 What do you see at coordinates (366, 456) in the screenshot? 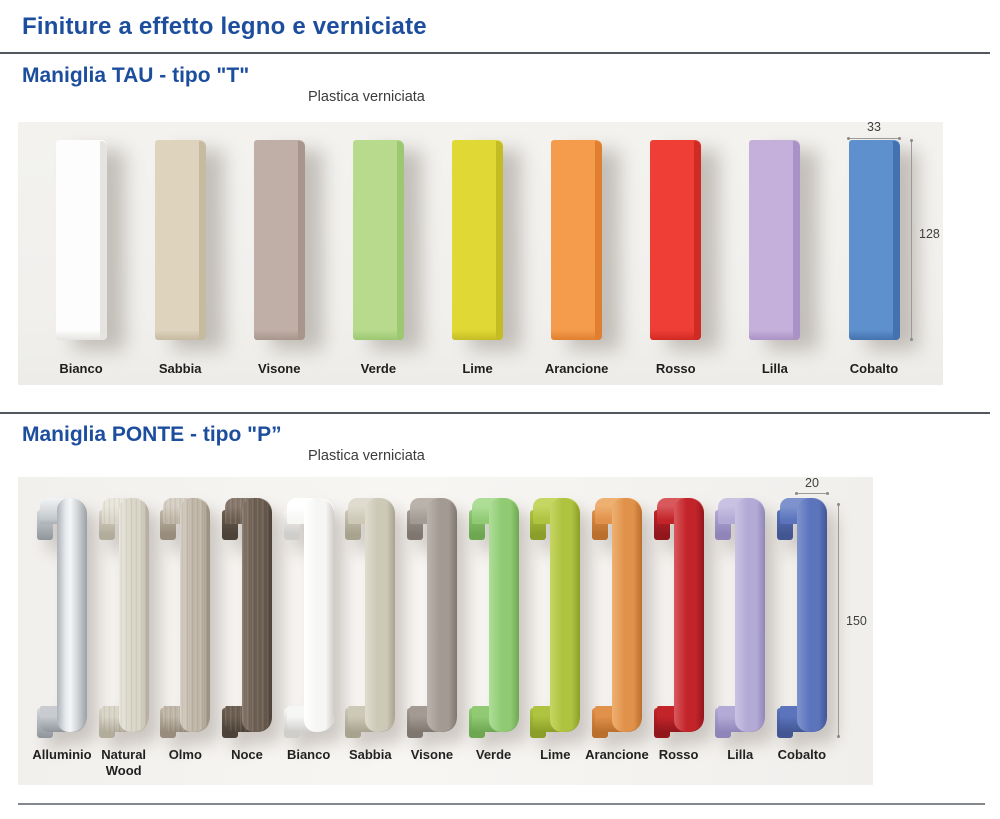
I see `material-label-ponte: Plastica verniciata` at bounding box center [366, 456].